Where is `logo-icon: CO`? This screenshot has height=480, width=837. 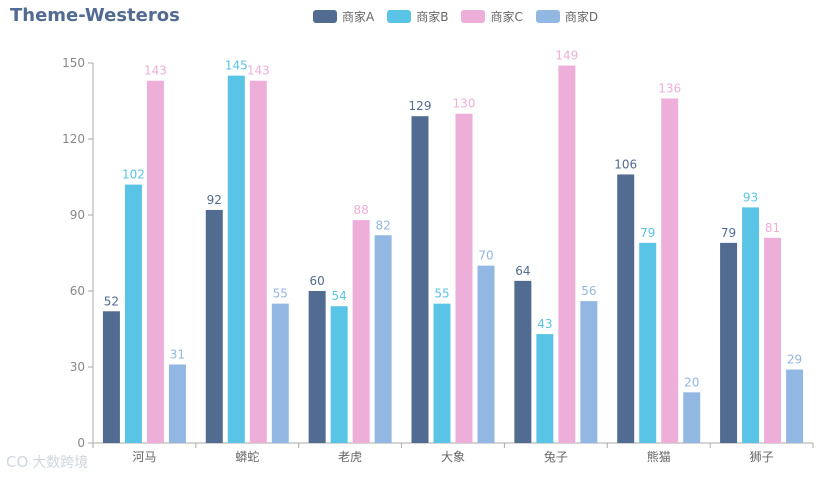
logo-icon: CO is located at coordinates (17, 462).